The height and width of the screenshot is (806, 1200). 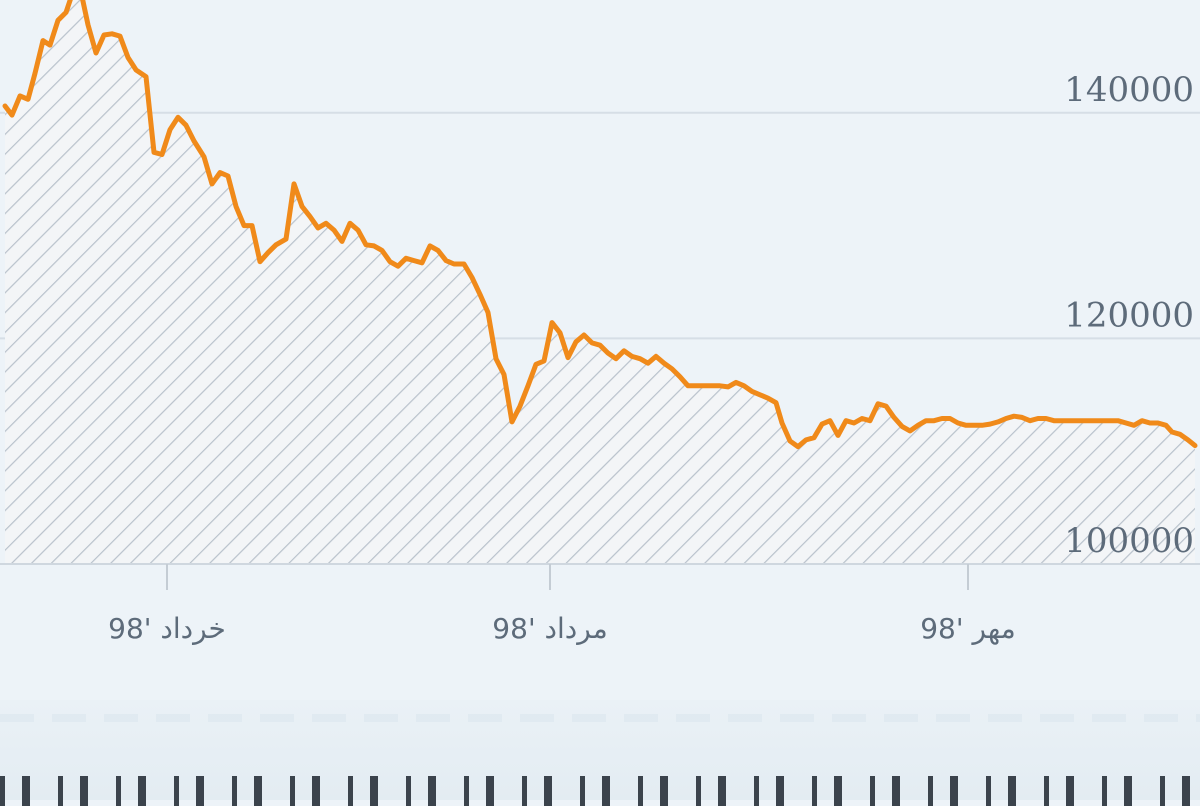 I want to click on decorative-divider, so click(x=600, y=718).